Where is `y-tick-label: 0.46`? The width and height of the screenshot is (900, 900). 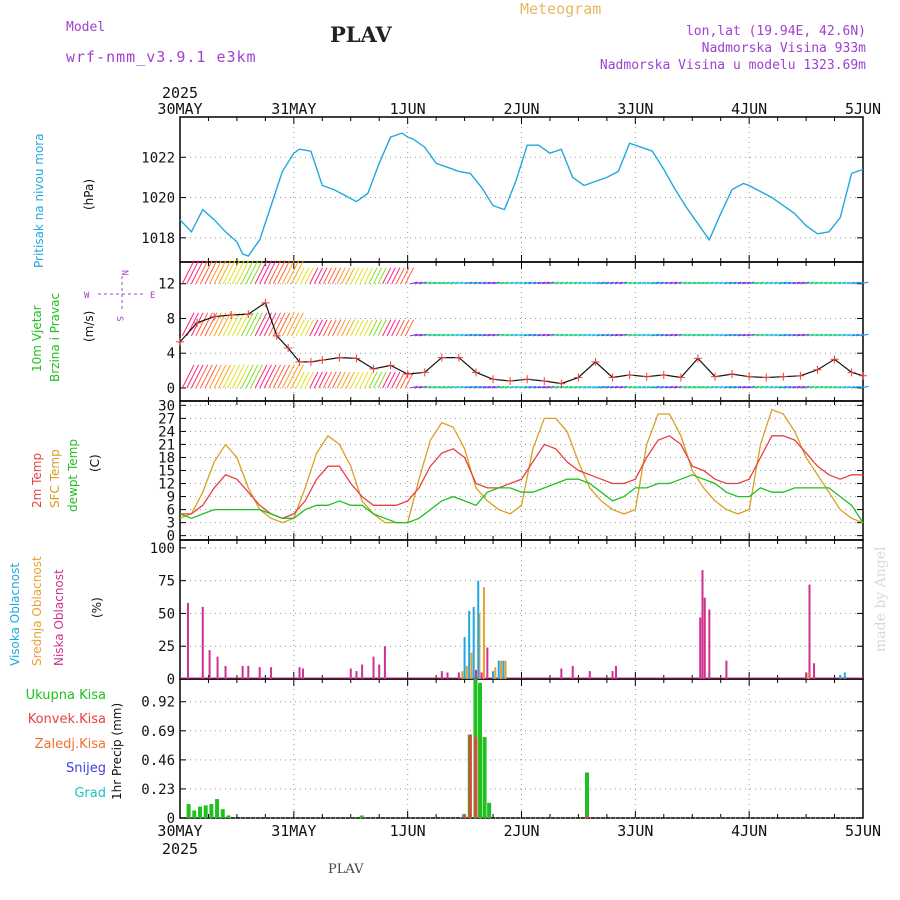
y-tick-label: 0.46 is located at coordinates (158, 761).